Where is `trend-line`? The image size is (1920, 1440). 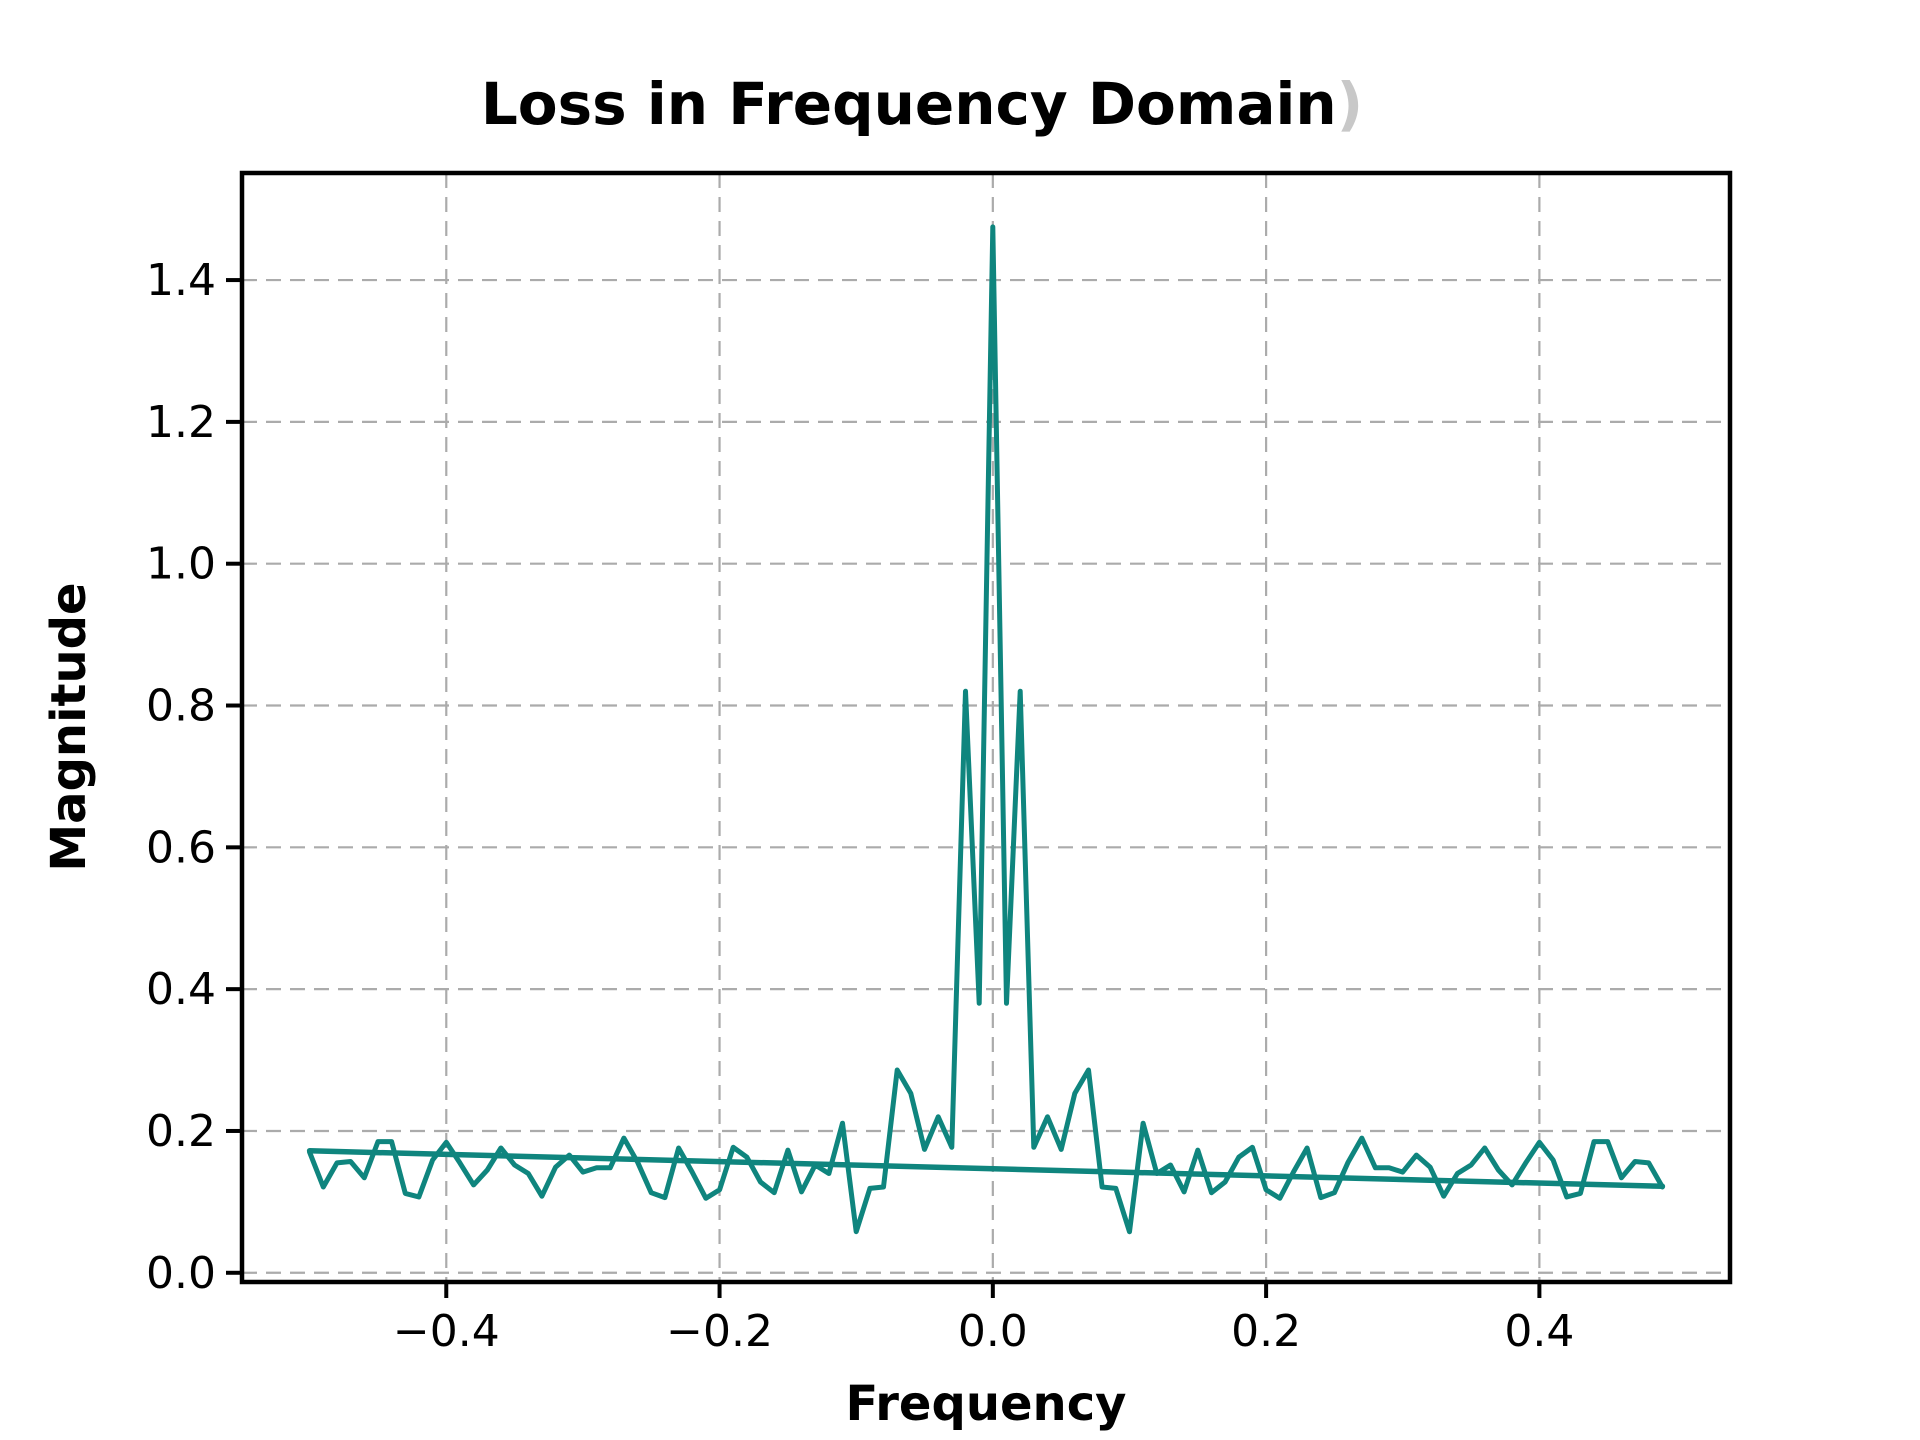
trend-line is located at coordinates (986, 1169).